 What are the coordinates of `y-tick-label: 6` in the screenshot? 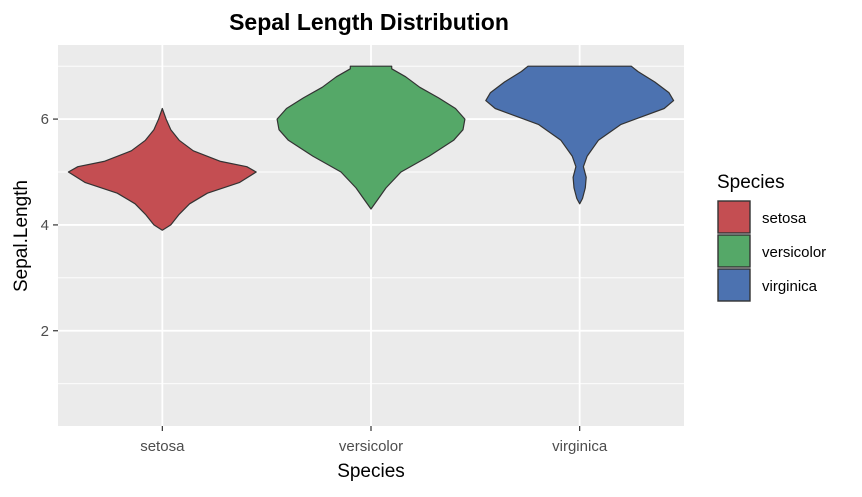 It's located at (45, 119).